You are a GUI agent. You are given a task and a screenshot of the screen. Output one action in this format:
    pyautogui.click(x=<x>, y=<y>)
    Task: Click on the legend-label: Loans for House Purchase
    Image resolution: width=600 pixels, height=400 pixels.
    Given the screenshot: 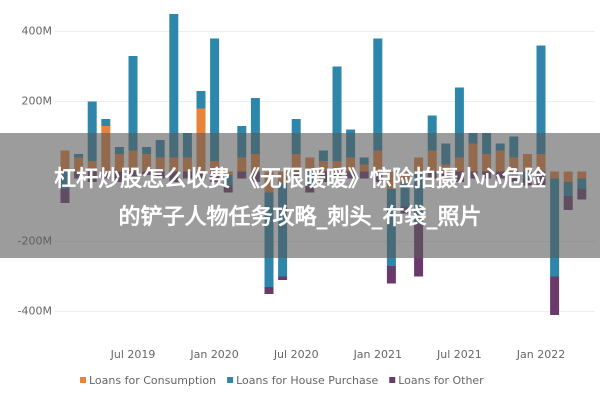 What is the action you would take?
    pyautogui.click(x=307, y=380)
    